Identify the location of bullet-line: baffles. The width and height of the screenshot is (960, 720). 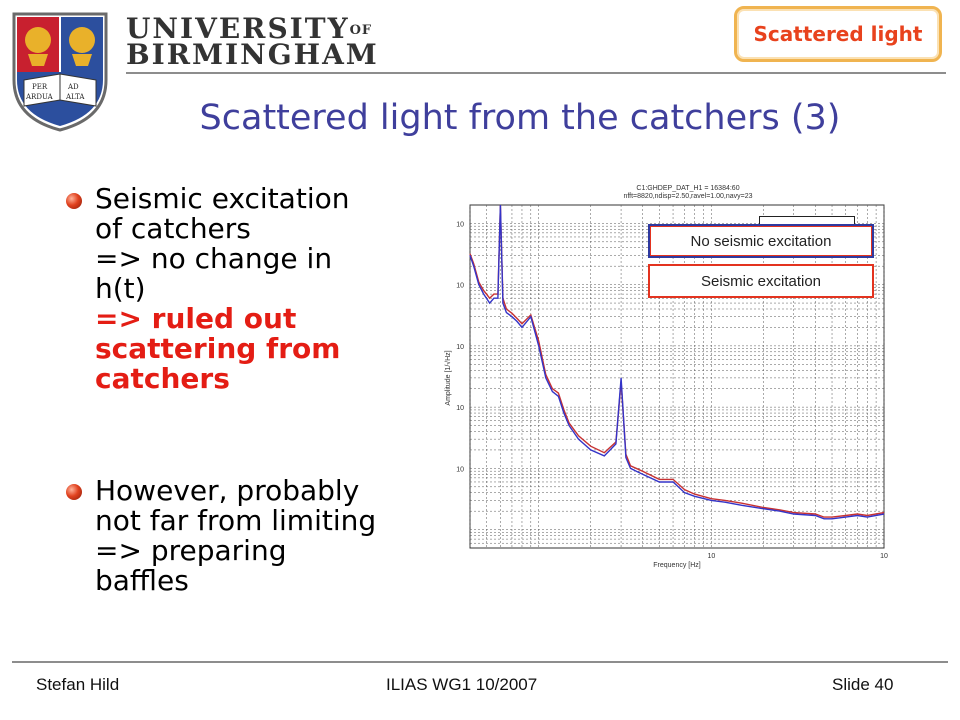
(142, 580).